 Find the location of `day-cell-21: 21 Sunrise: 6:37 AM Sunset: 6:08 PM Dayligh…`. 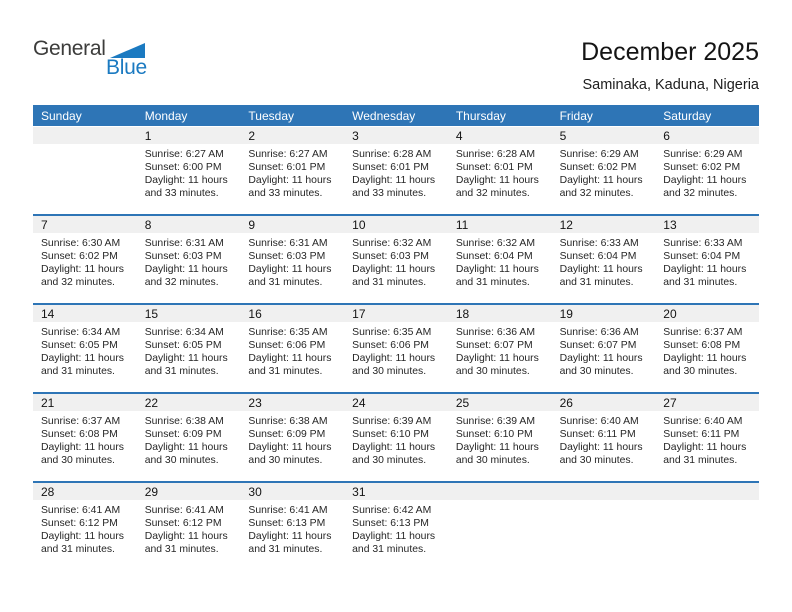

day-cell-21: 21 Sunrise: 6:37 AM Sunset: 6:08 PM Dayligh… is located at coordinates (85, 437).